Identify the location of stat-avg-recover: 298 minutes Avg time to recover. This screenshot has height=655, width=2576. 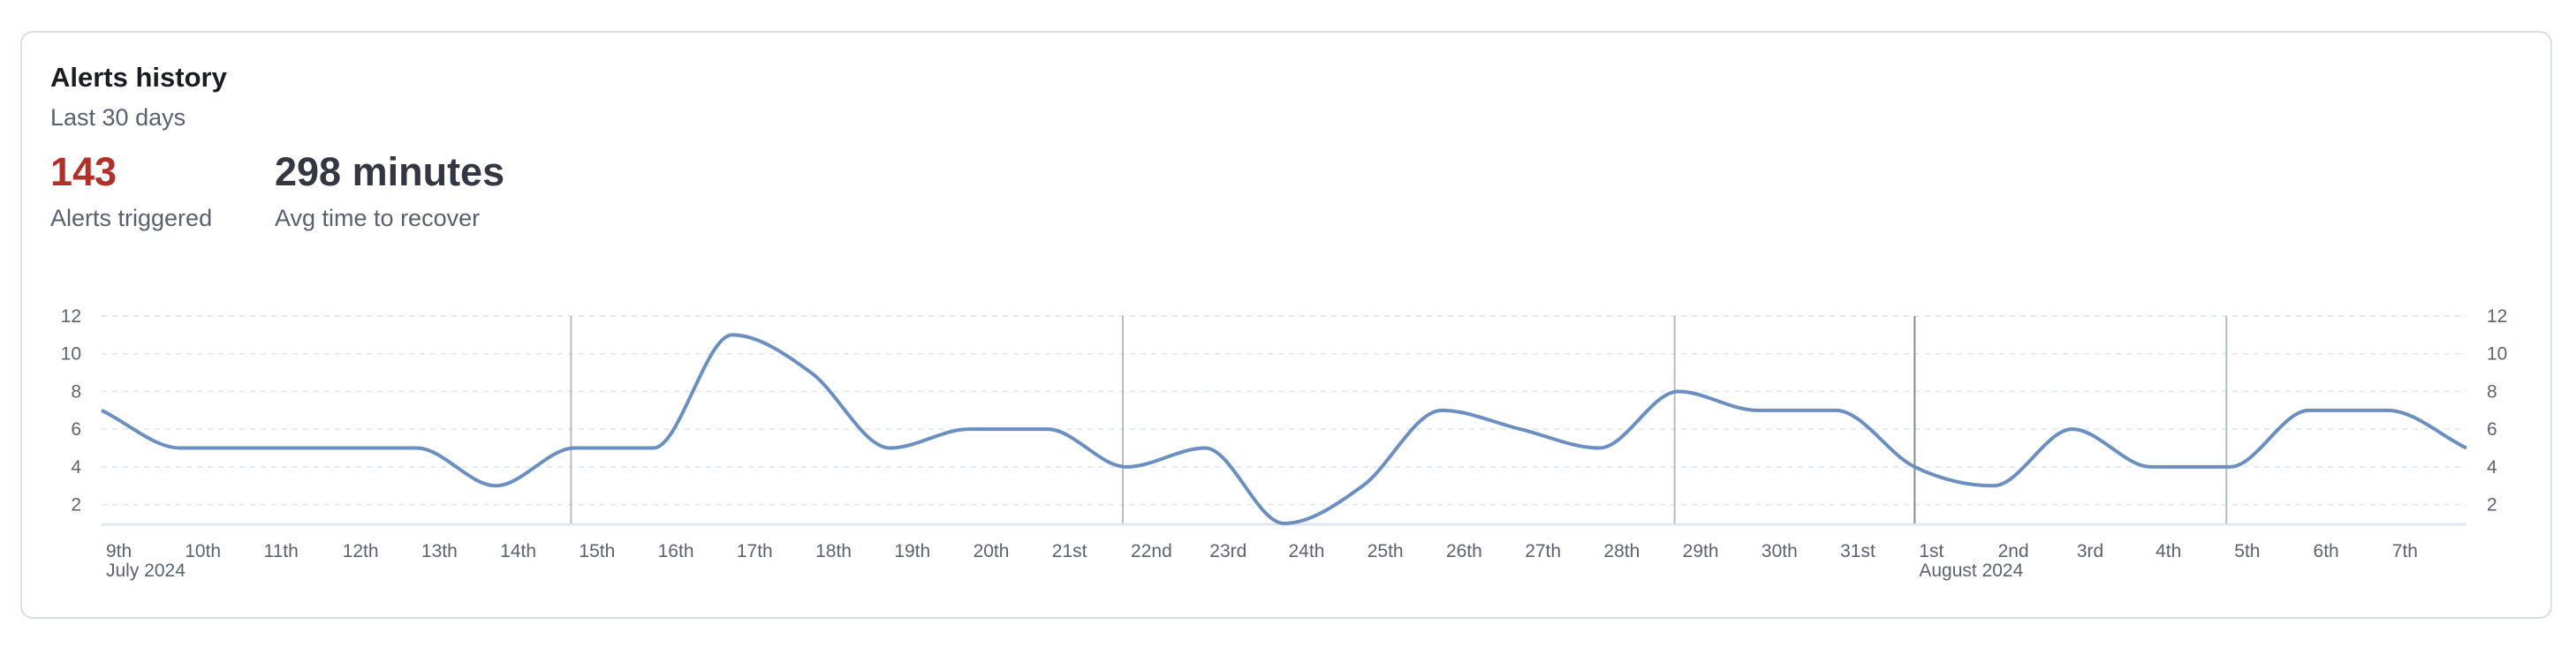
(390, 190).